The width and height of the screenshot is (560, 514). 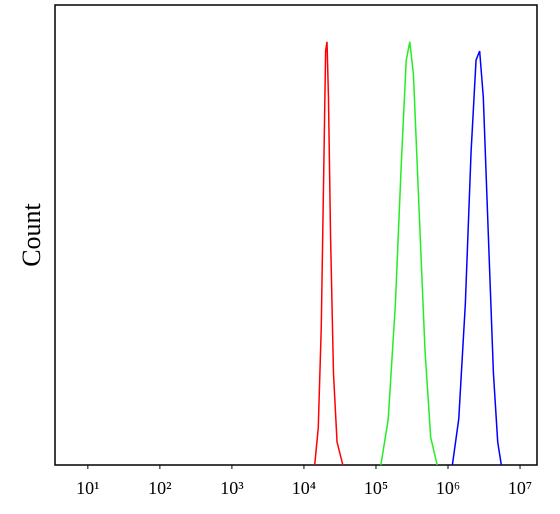 What do you see at coordinates (520, 488) in the screenshot?
I see `x-tick-label: 10⁷` at bounding box center [520, 488].